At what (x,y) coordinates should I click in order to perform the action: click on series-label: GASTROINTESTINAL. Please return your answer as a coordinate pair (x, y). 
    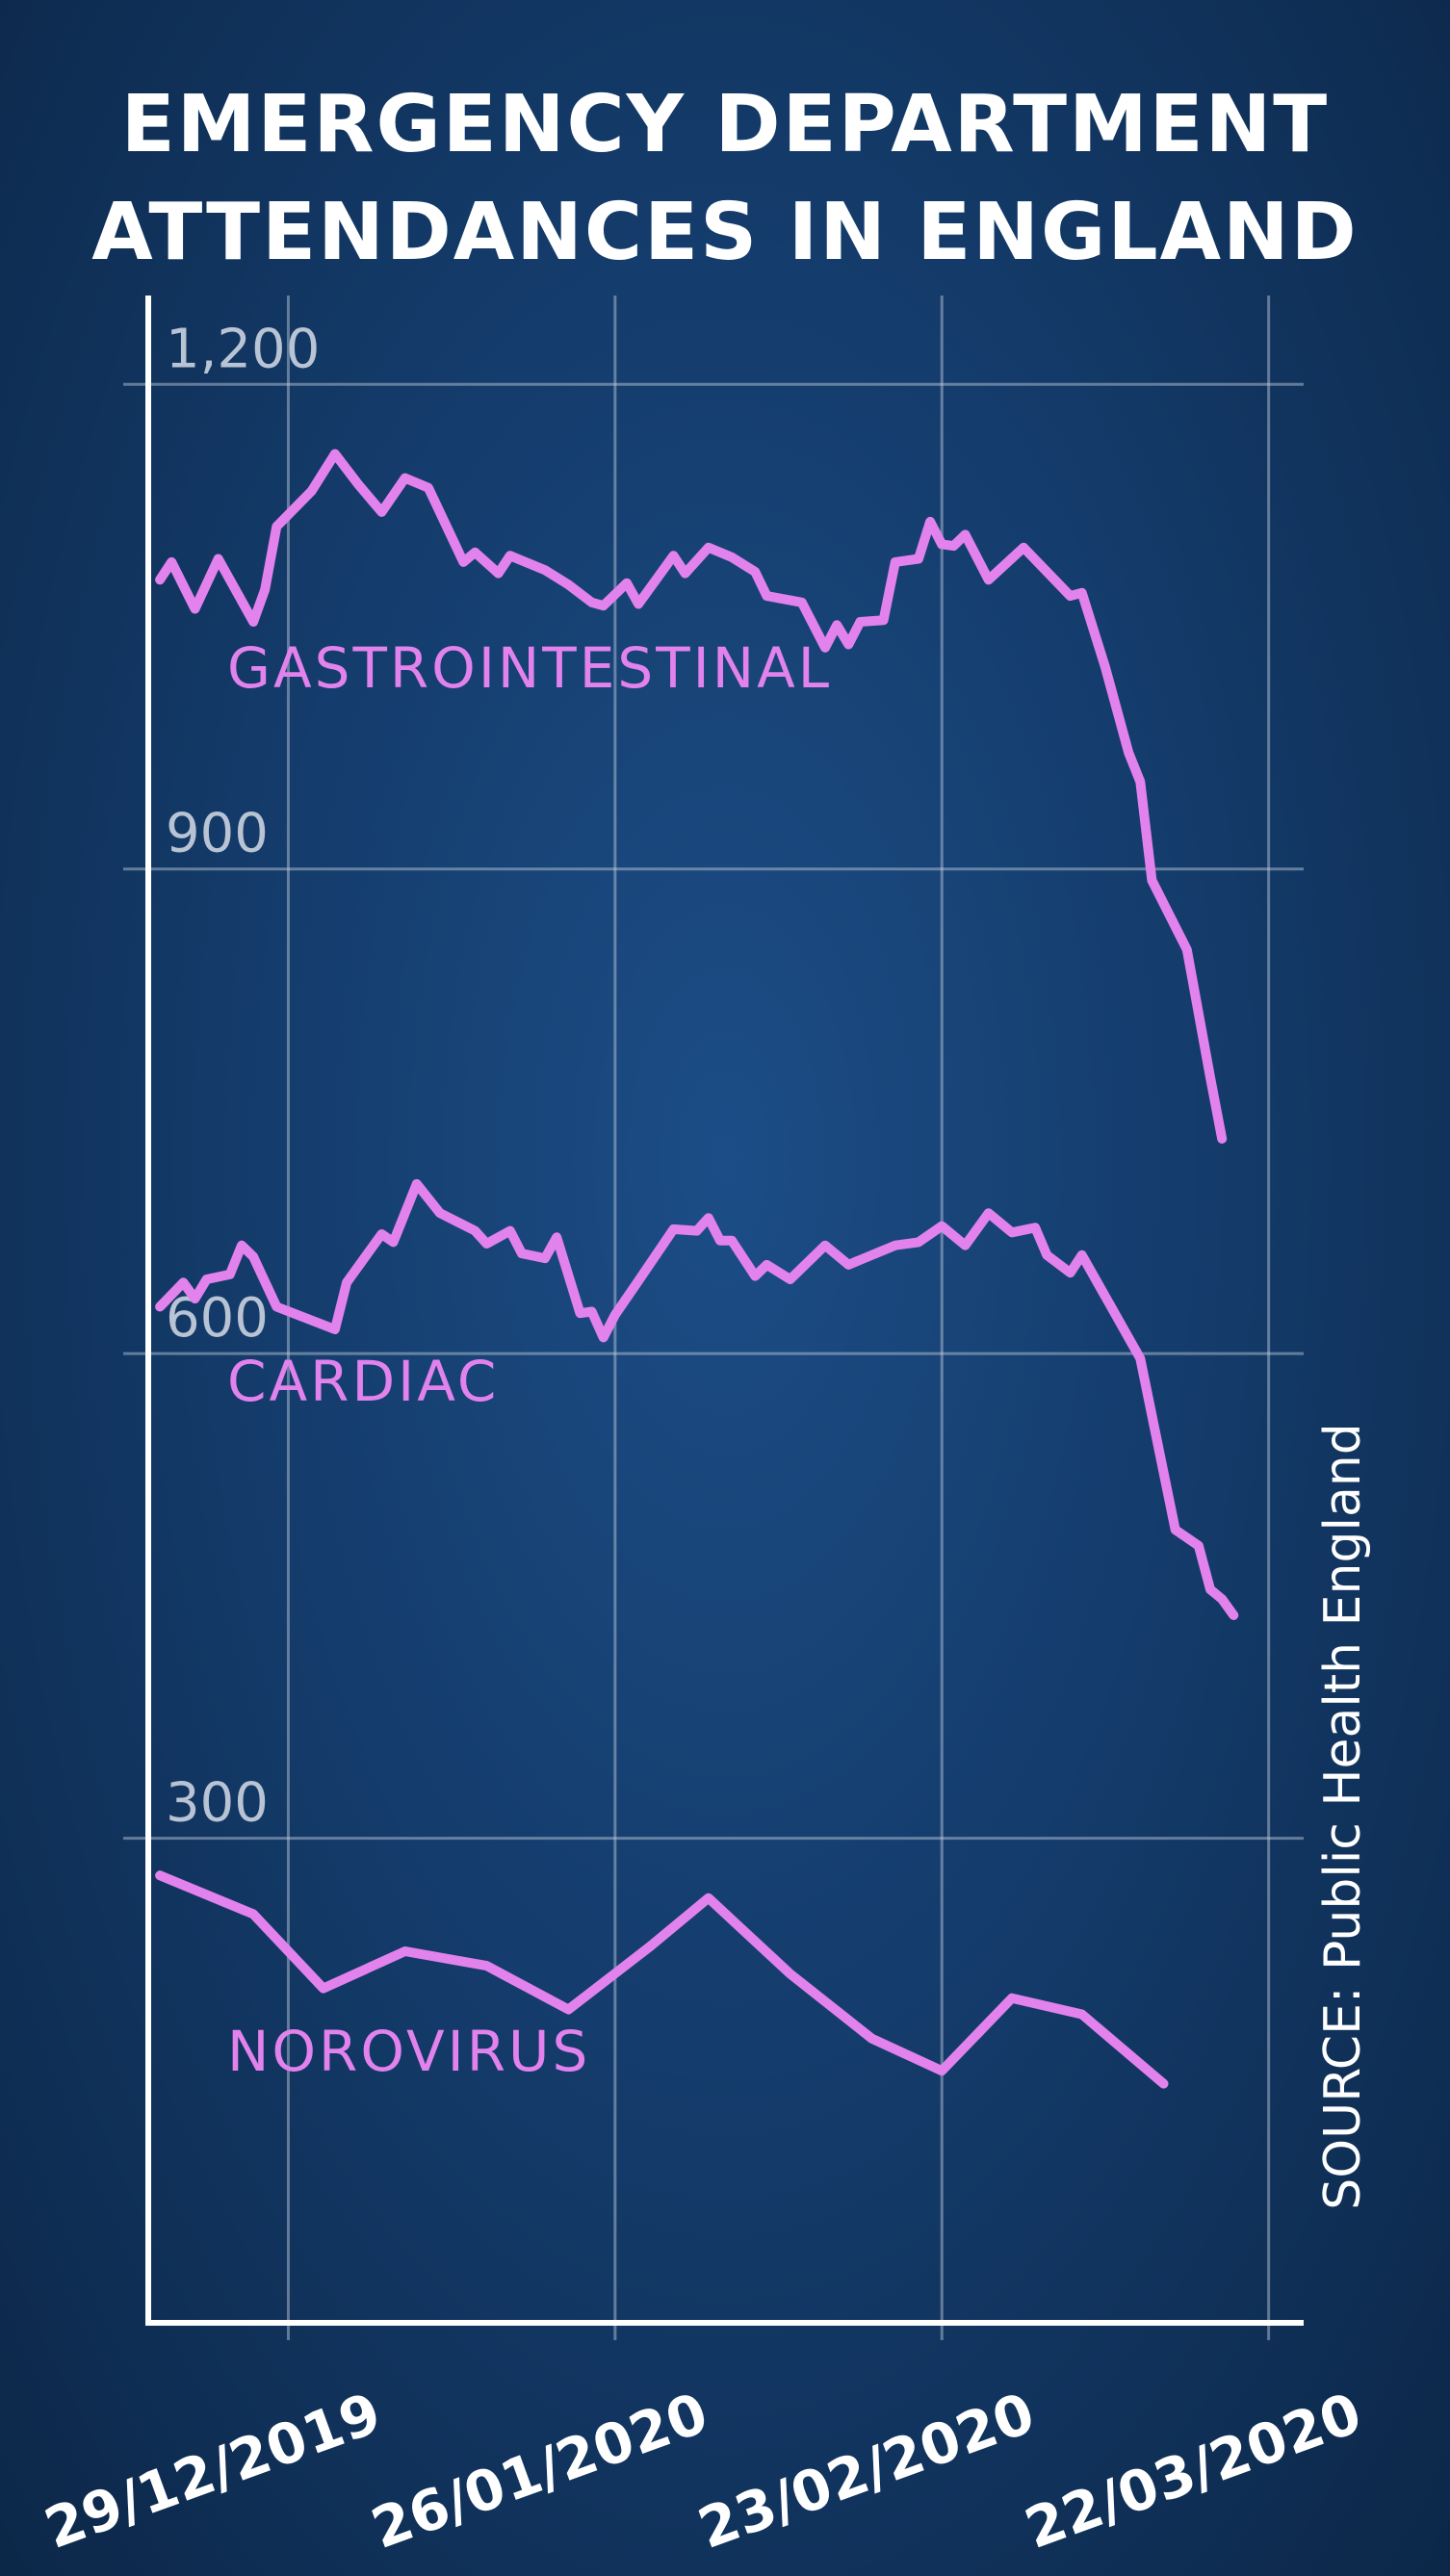
    Looking at the image, I should click on (529, 668).